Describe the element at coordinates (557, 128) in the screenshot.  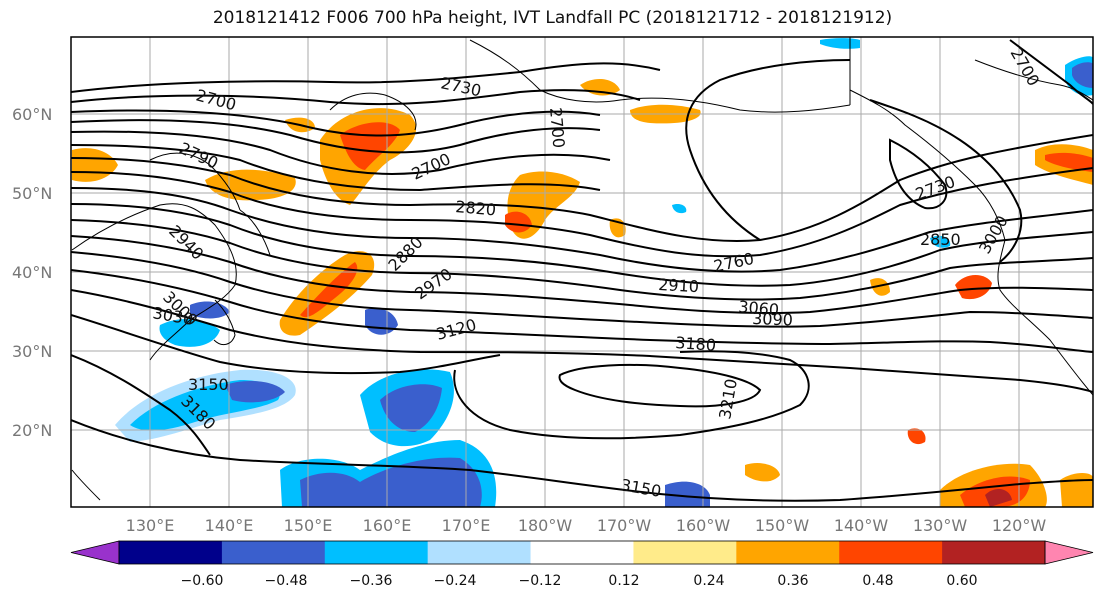
I see `contour-label: 2700` at that location.